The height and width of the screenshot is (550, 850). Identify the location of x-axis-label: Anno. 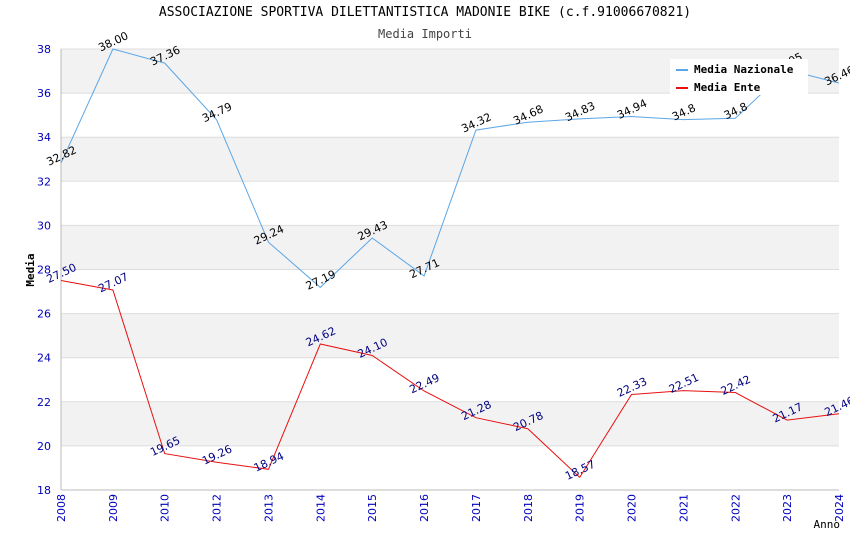
(827, 524).